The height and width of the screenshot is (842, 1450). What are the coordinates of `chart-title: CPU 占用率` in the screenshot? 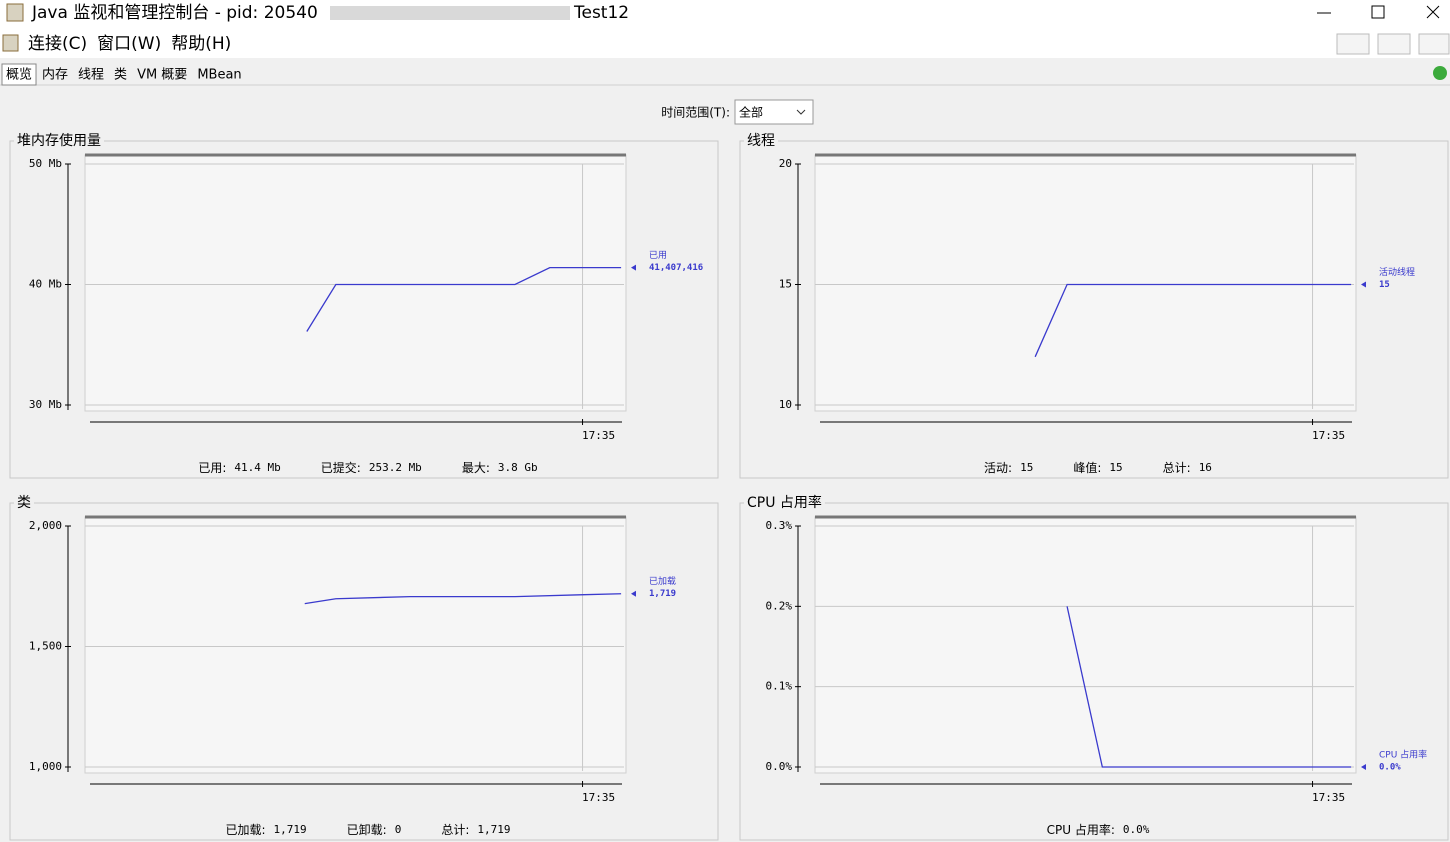 It's located at (784, 502).